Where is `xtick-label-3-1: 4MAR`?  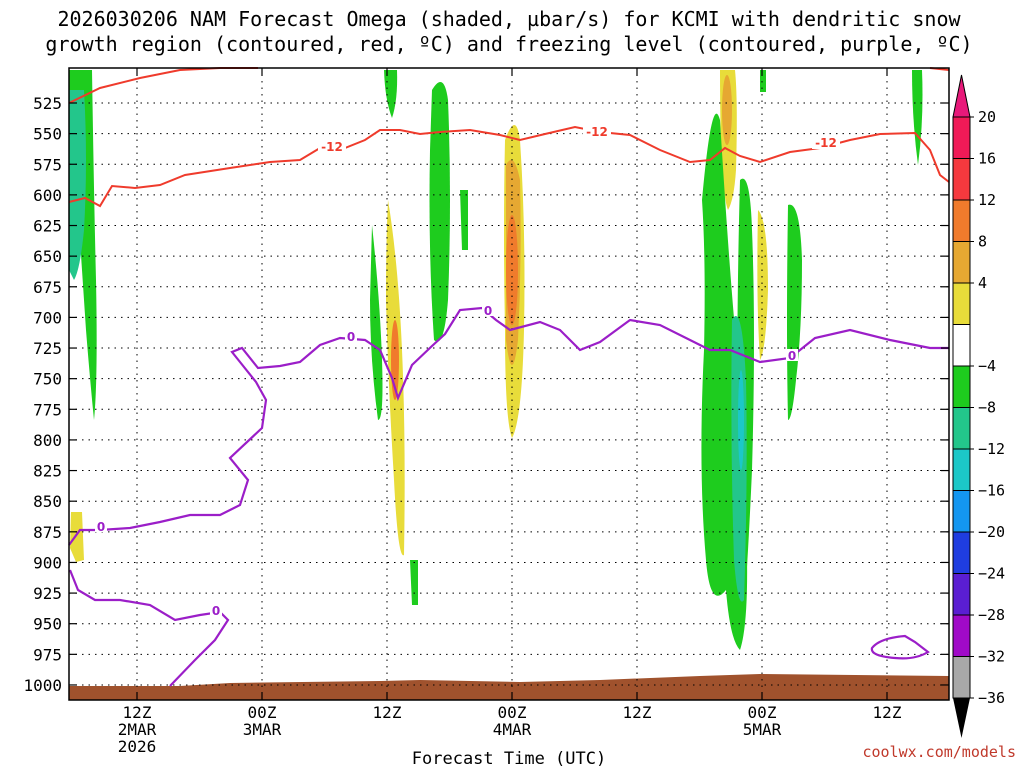 xtick-label-3-1: 4MAR is located at coordinates (512, 729).